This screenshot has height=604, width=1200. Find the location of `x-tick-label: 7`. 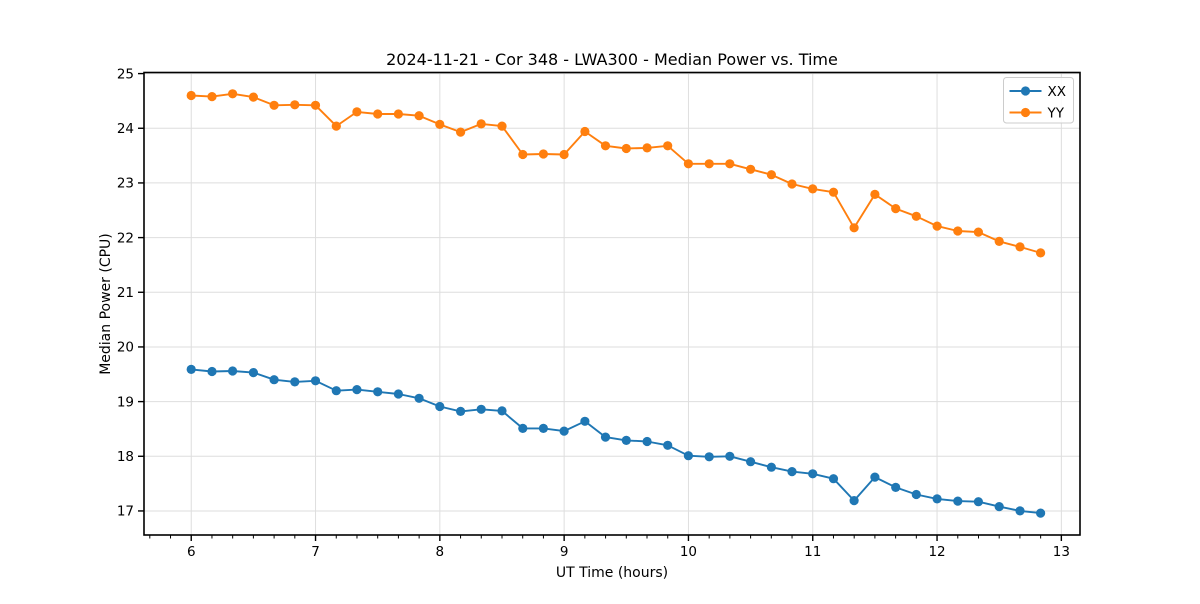

x-tick-label: 7 is located at coordinates (315, 552).